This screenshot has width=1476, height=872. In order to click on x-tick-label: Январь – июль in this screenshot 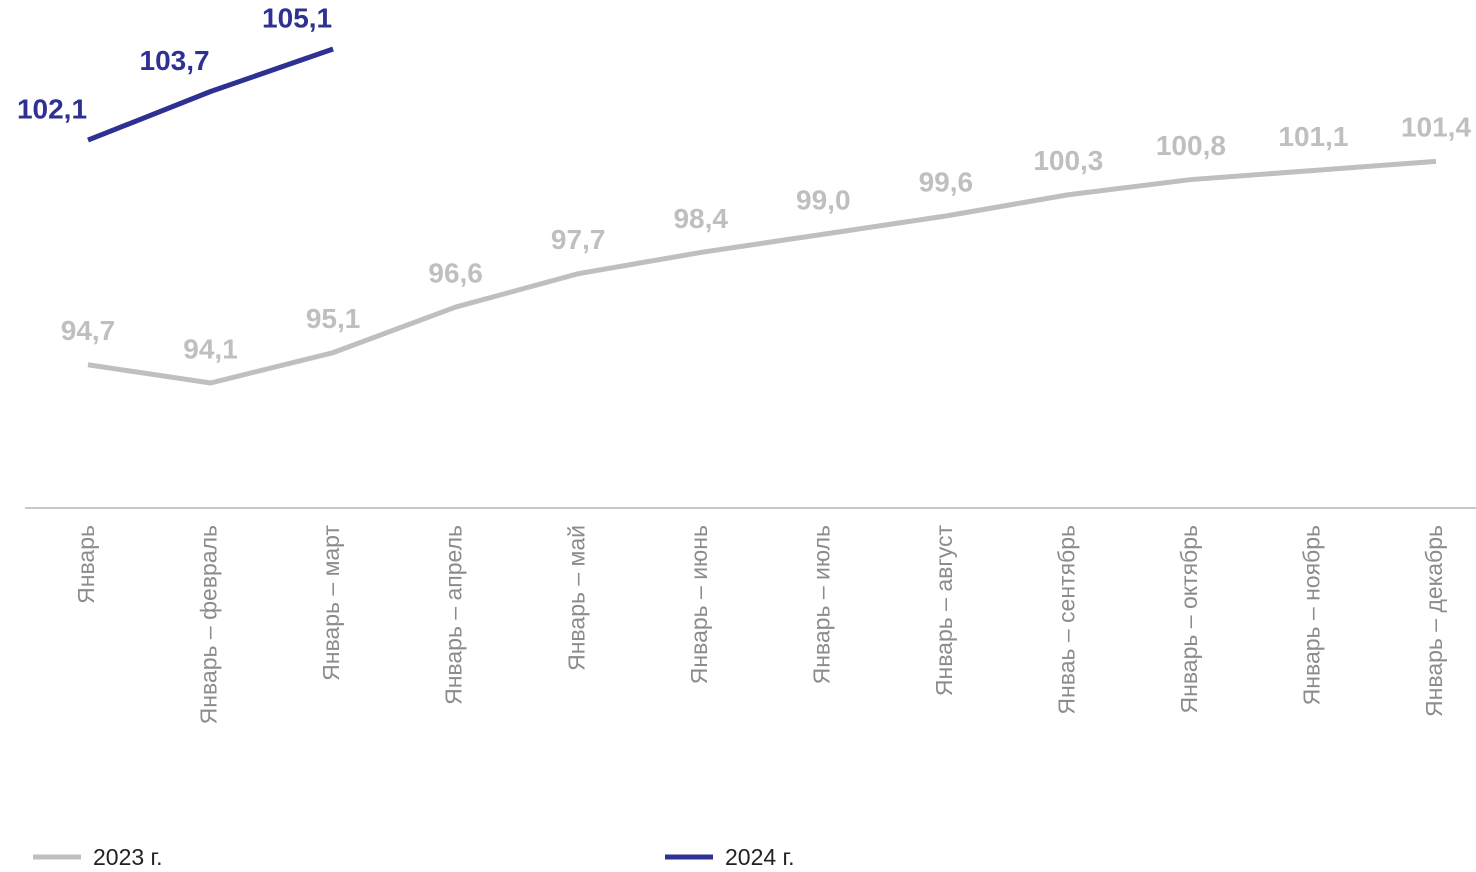, I will do `click(821, 604)`.